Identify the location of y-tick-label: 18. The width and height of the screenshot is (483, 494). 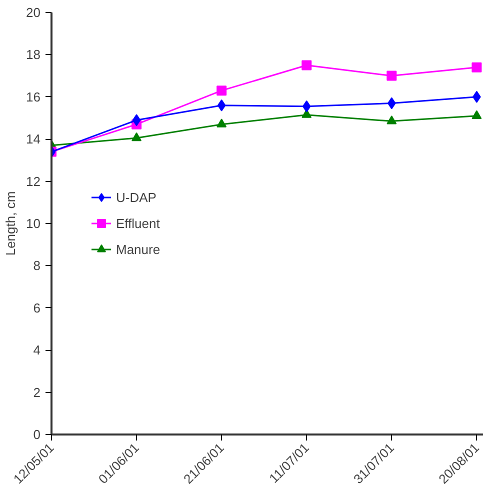
(33, 54).